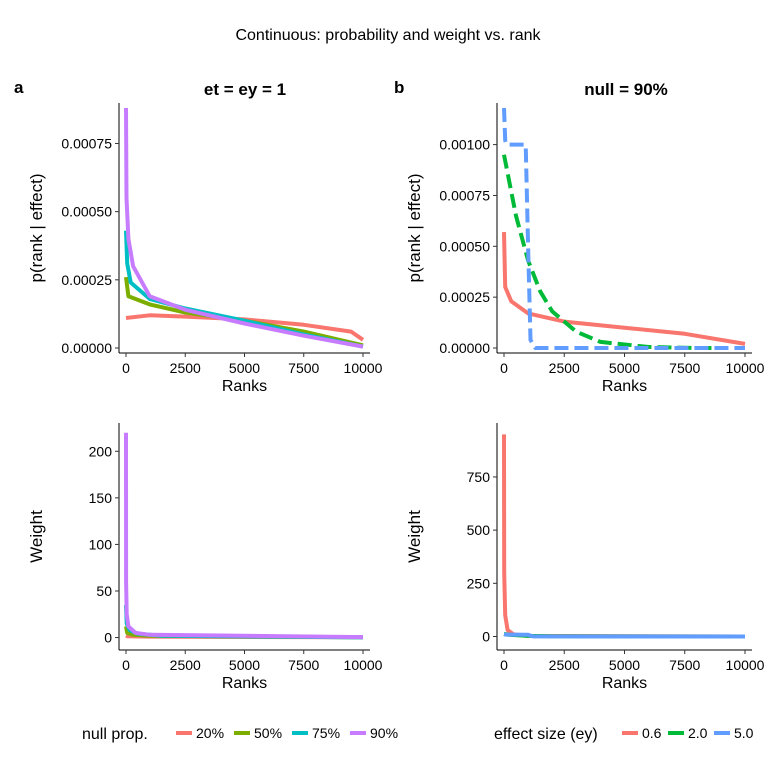 The height and width of the screenshot is (768, 768). What do you see at coordinates (19, 87) in the screenshot?
I see `panel-a-tag: a` at bounding box center [19, 87].